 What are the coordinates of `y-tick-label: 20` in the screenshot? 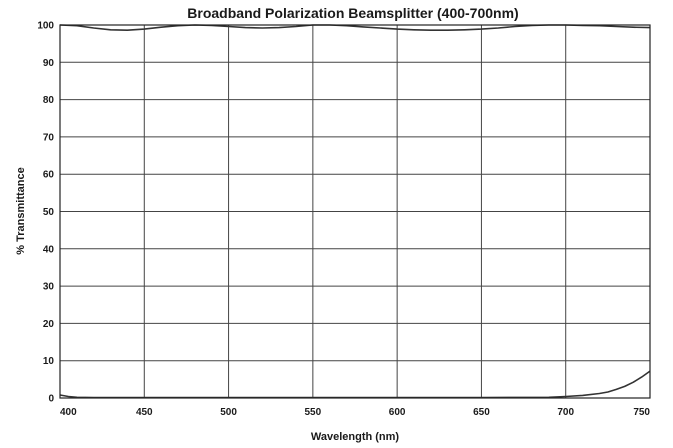 It's located at (49, 324).